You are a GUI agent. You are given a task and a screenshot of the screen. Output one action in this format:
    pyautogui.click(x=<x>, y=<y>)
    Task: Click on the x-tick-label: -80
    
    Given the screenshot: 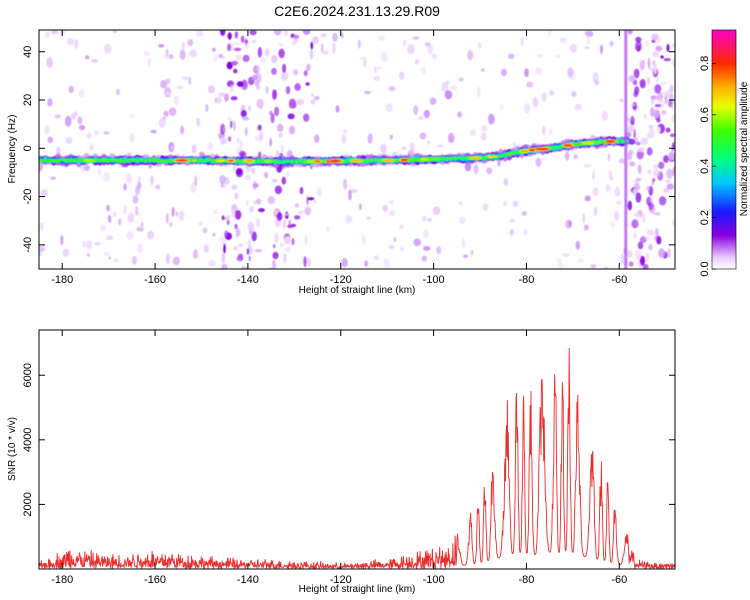 What is the action you would take?
    pyautogui.click(x=526, y=280)
    